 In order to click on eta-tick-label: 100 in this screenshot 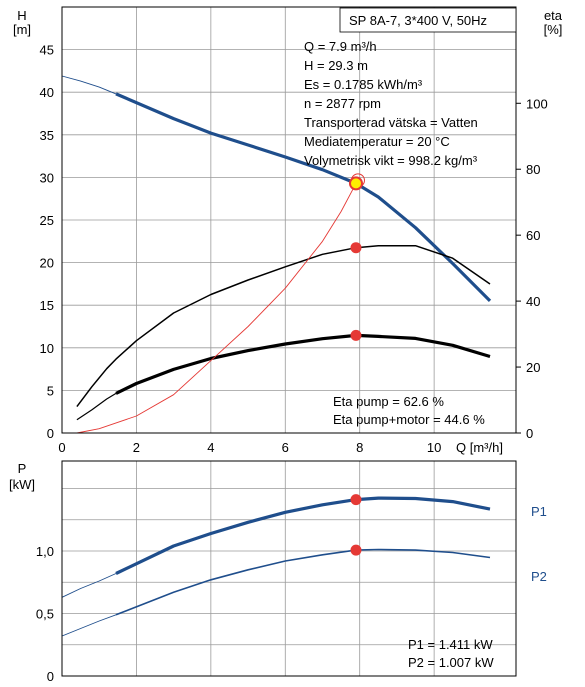, I will do `click(537, 103)`.